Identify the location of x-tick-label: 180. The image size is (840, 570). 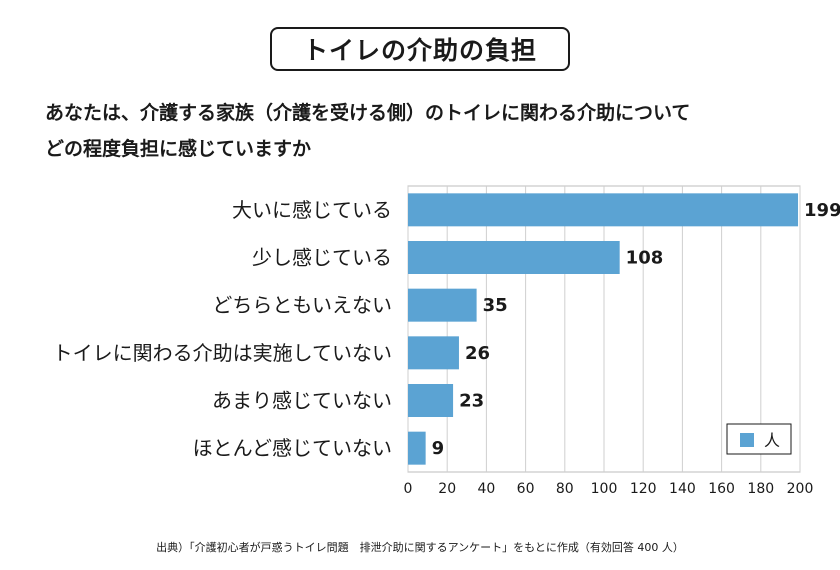
(760, 489).